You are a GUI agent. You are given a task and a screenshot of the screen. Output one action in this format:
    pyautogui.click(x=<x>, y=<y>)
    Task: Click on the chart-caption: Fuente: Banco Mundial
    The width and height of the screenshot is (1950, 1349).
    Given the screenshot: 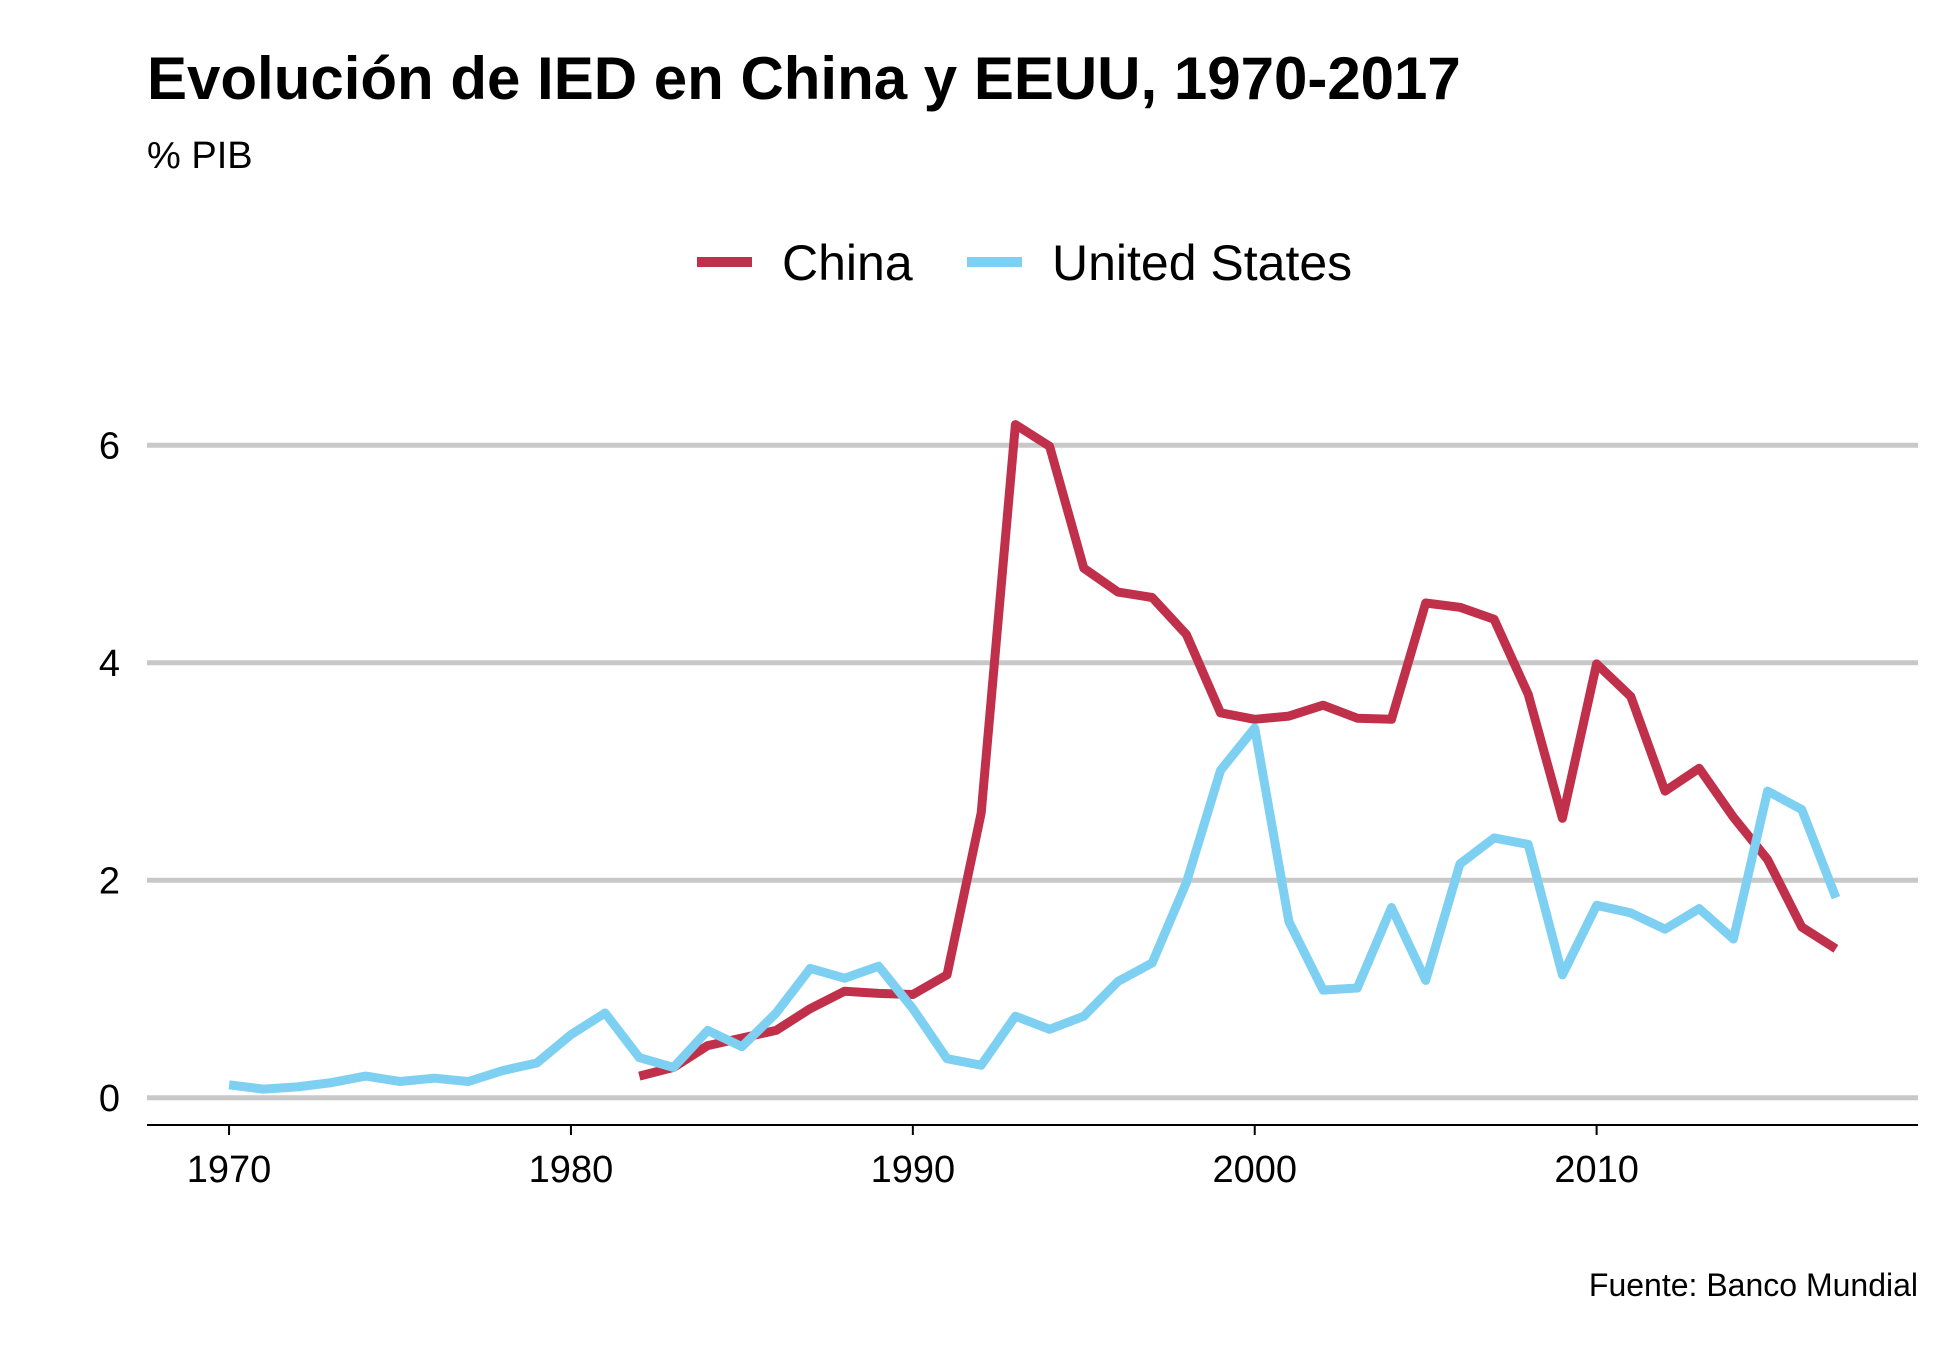 What is the action you would take?
    pyautogui.click(x=1753, y=1285)
    